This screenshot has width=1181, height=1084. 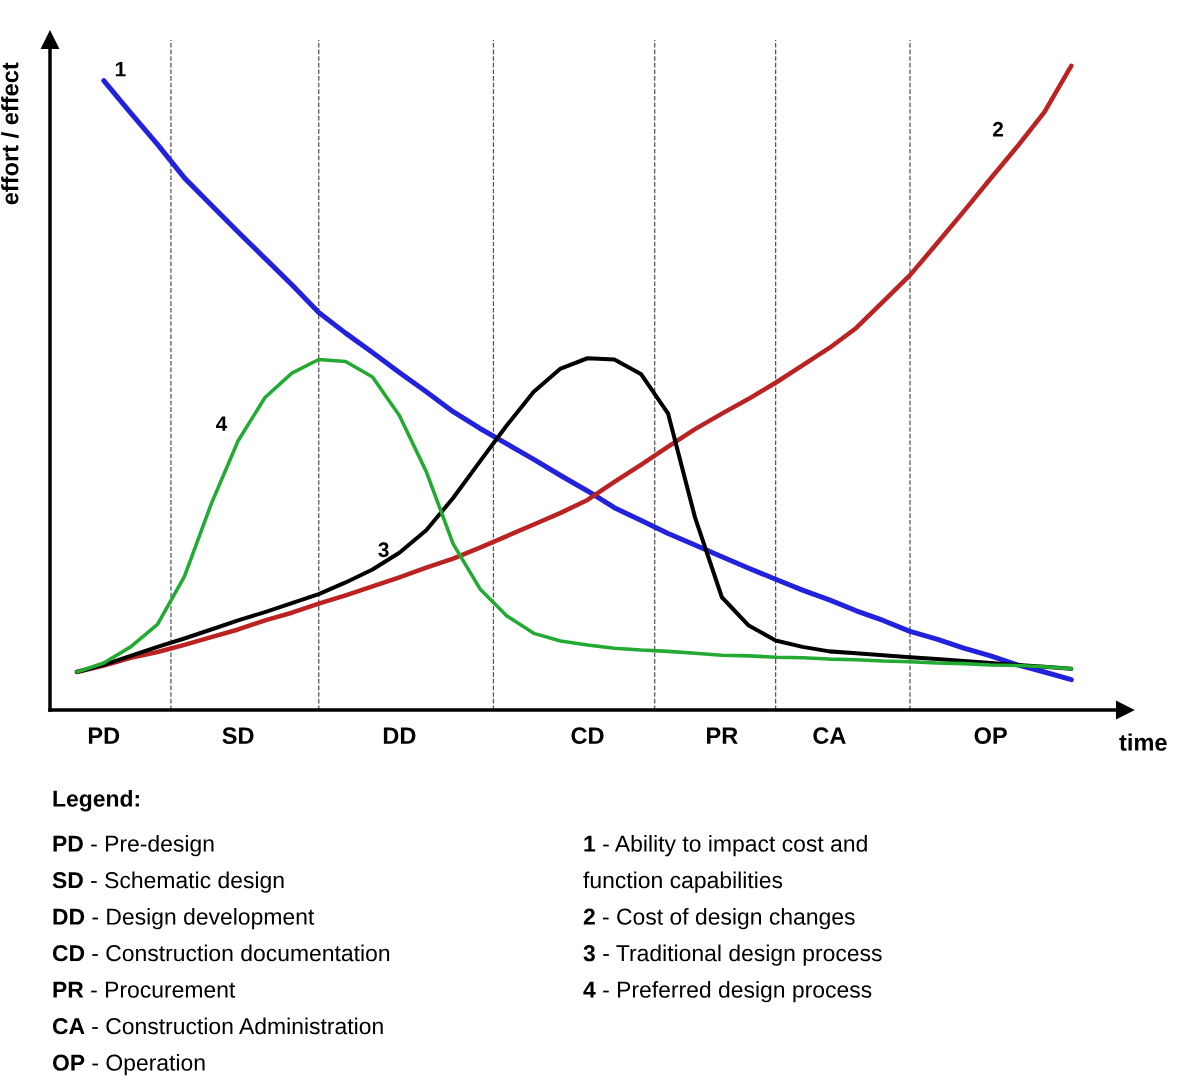 I want to click on text: DD - Design development, so click(x=184, y=919).